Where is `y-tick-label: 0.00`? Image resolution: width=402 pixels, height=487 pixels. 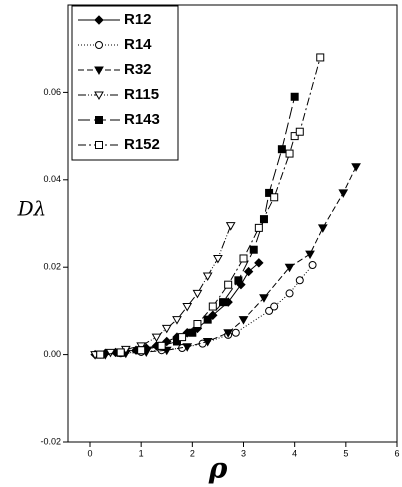
y-tick-label: 0.00 is located at coordinates (52, 354).